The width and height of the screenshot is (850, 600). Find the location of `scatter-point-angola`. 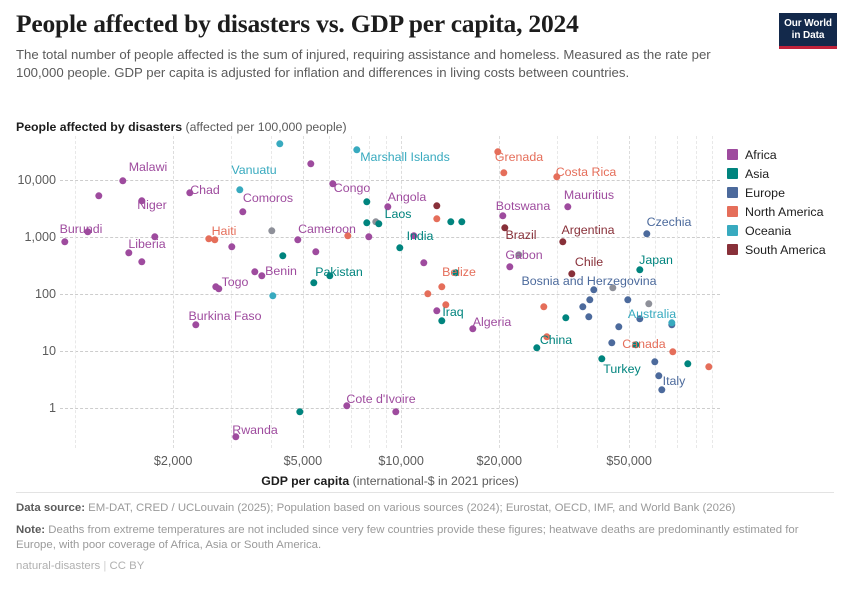

scatter-point-angola is located at coordinates (388, 207).